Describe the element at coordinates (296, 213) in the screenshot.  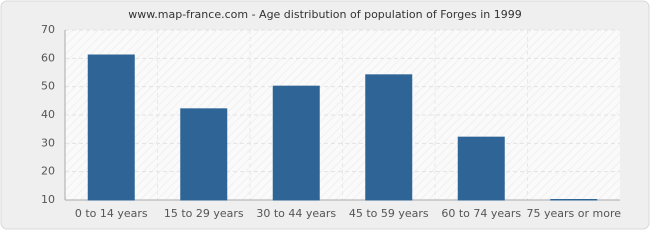
I see `x-tick-label: 30 to 44 years` at that location.